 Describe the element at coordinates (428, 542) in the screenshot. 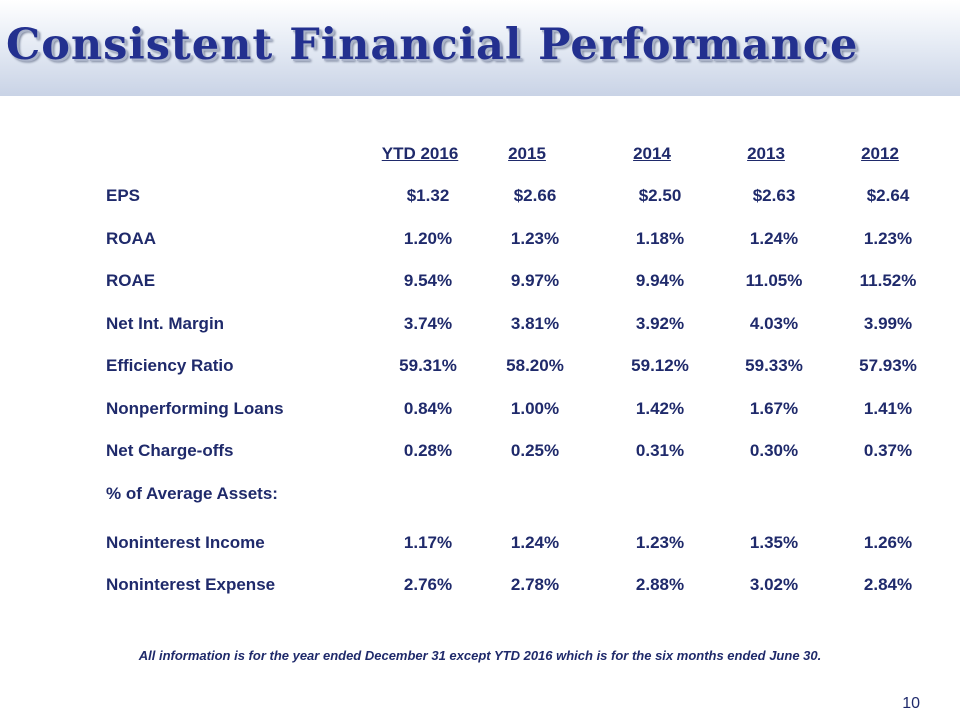

I see `table-cell: 1.17%` at that location.